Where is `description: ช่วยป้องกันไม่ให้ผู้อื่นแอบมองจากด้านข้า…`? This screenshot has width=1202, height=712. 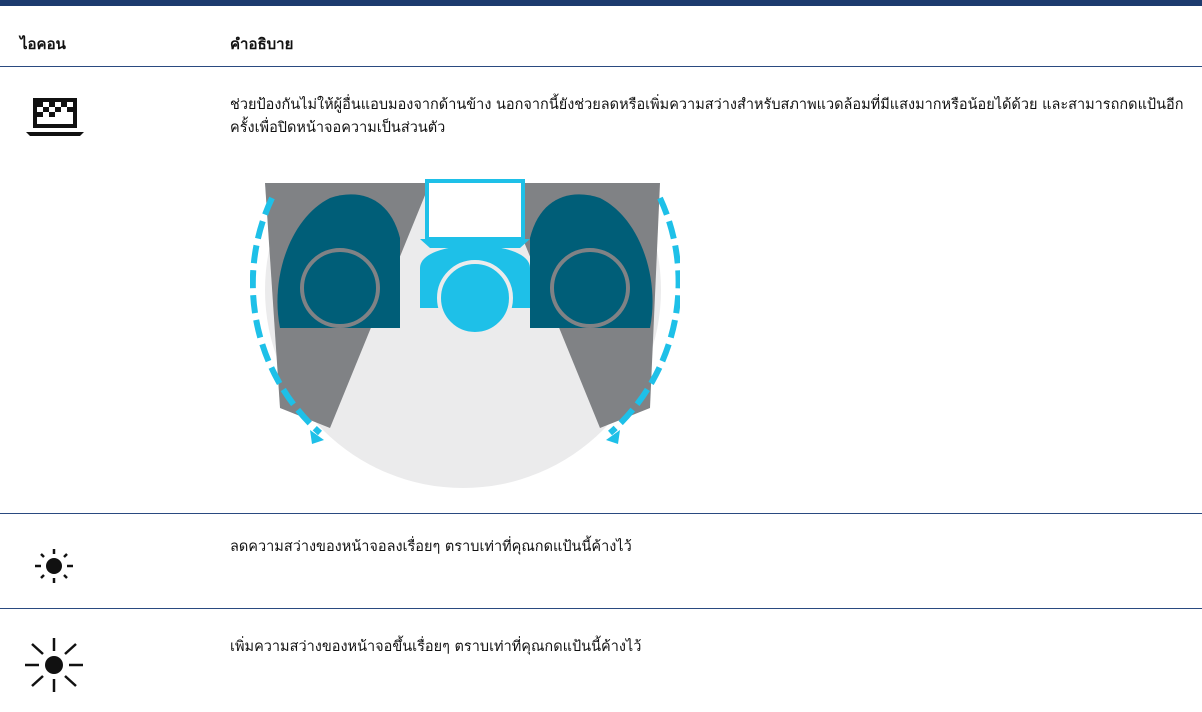
description: ช่วยป้องกันไม่ให้ผู้อื่นแอบมองจากด้านข้า… is located at coordinates (707, 116).